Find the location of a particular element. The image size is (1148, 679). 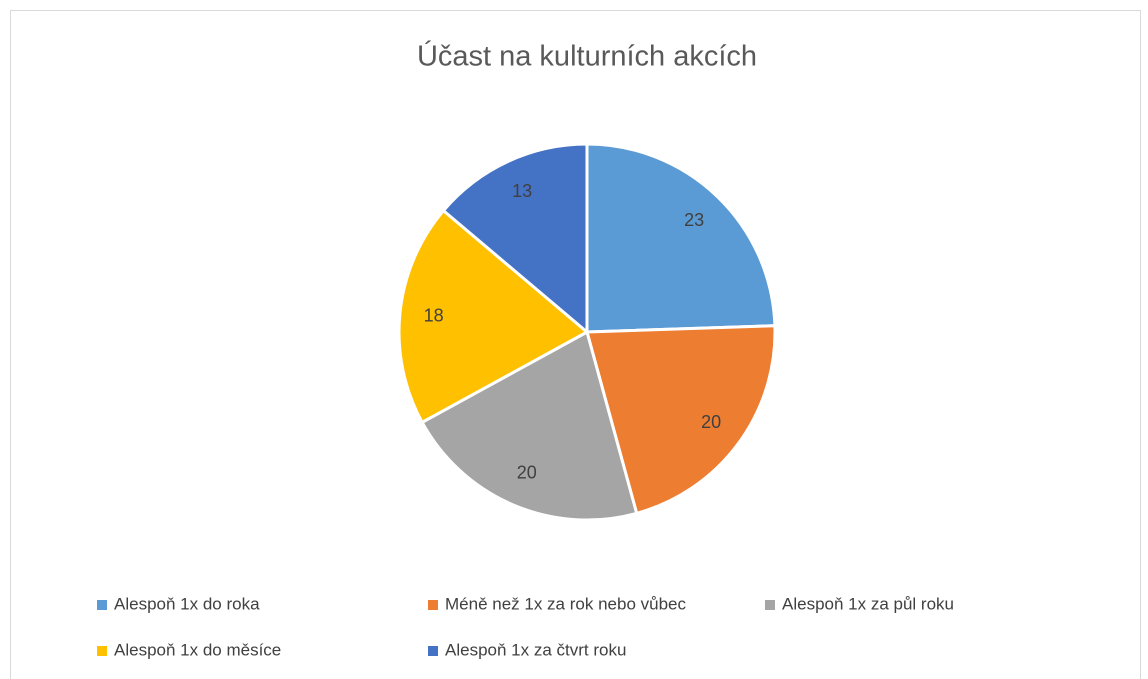

chart-title: Účast na kulturních akcích is located at coordinates (587, 56).